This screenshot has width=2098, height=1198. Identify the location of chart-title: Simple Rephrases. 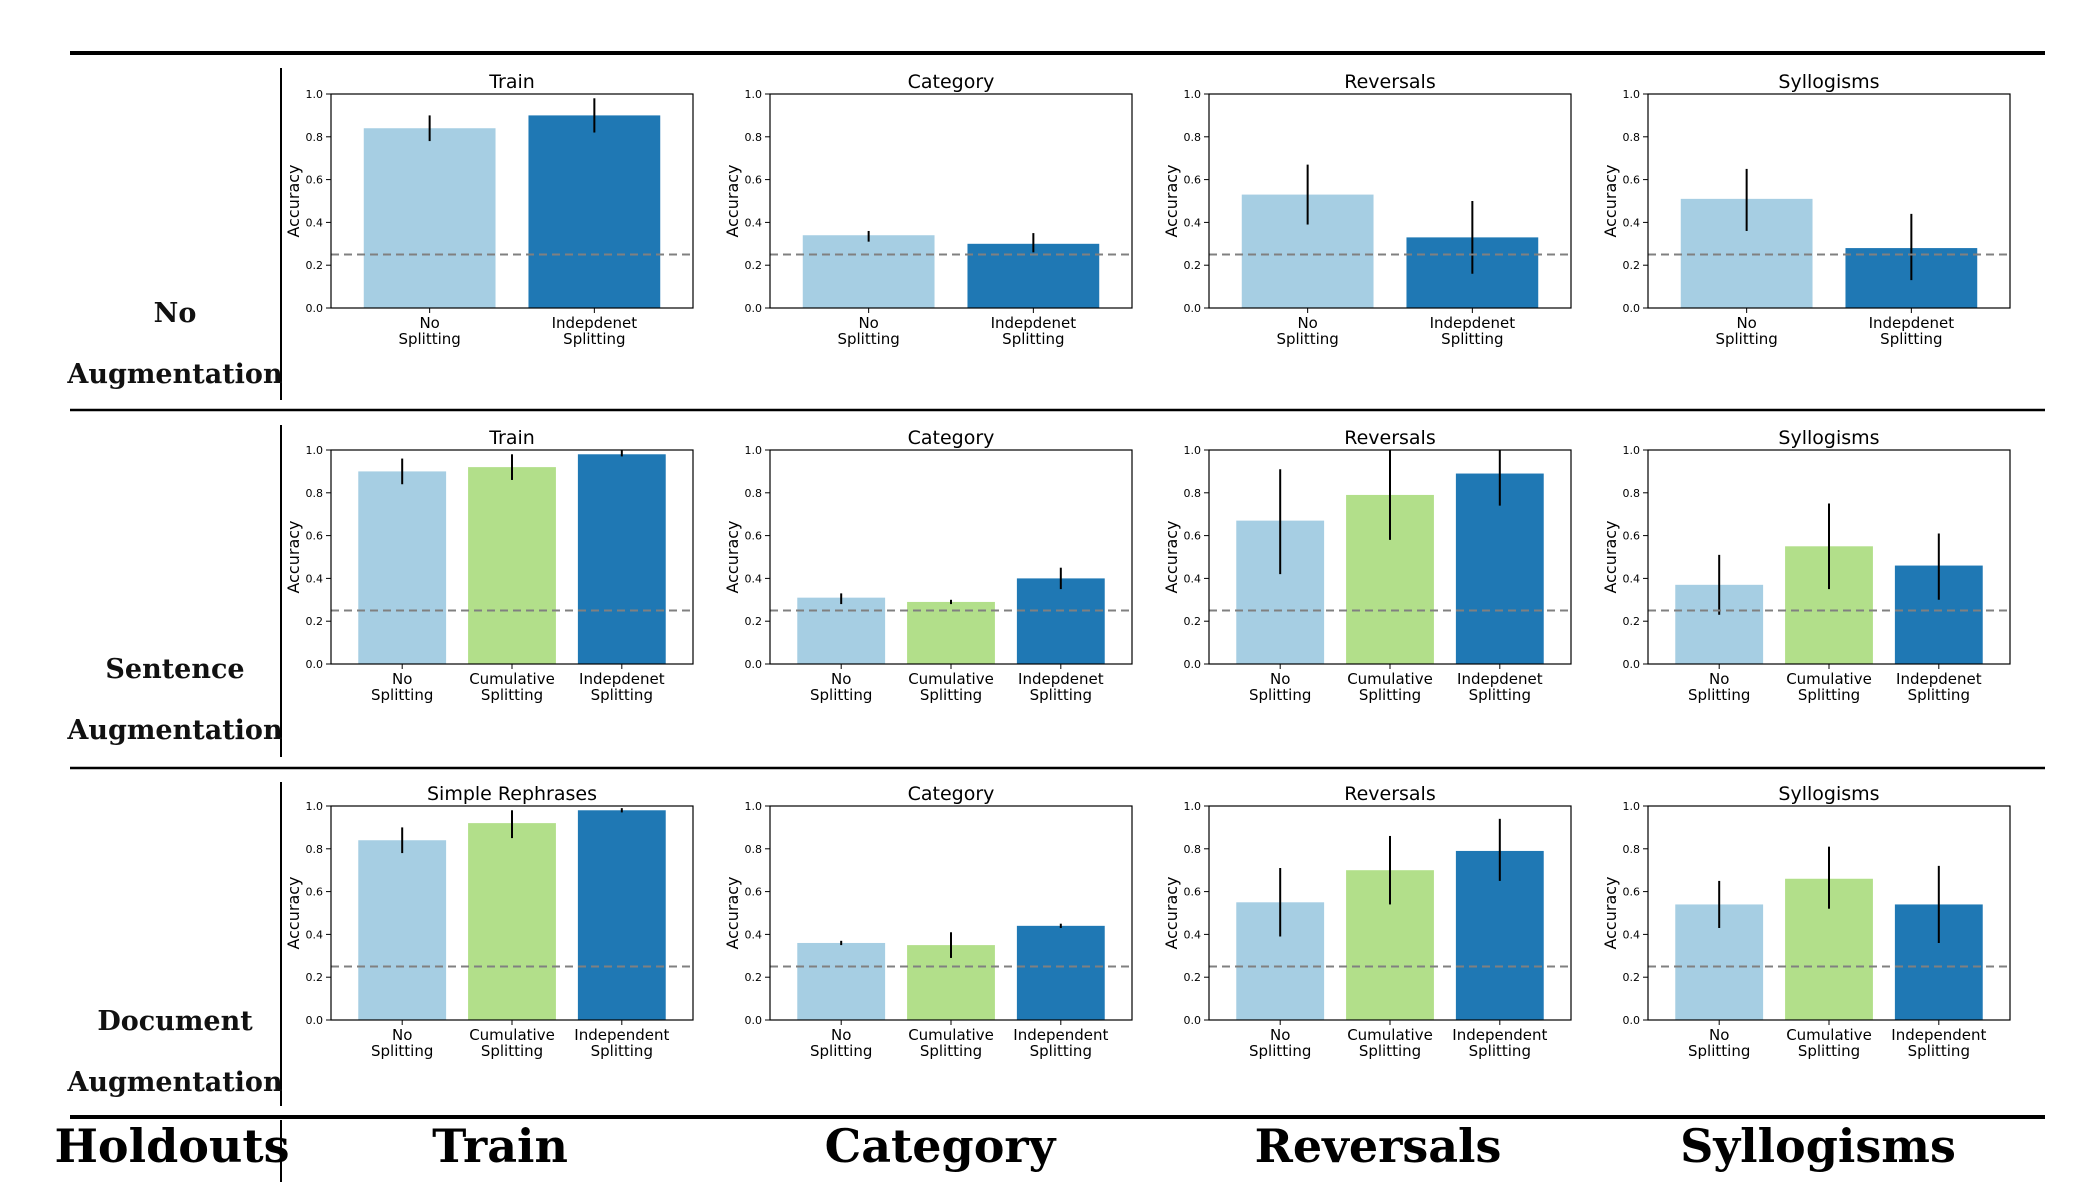
(512, 794).